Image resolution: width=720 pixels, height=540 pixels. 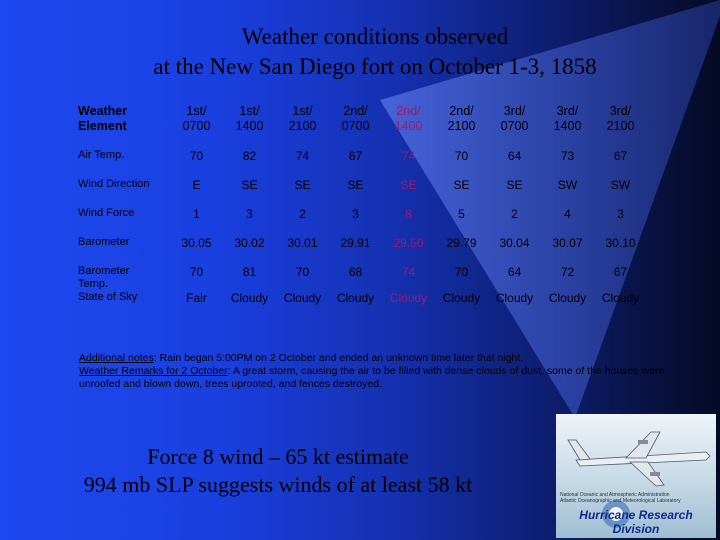 What do you see at coordinates (153, 371) in the screenshot?
I see `weather-remarks-label: Weather Remarks for 2 October` at bounding box center [153, 371].